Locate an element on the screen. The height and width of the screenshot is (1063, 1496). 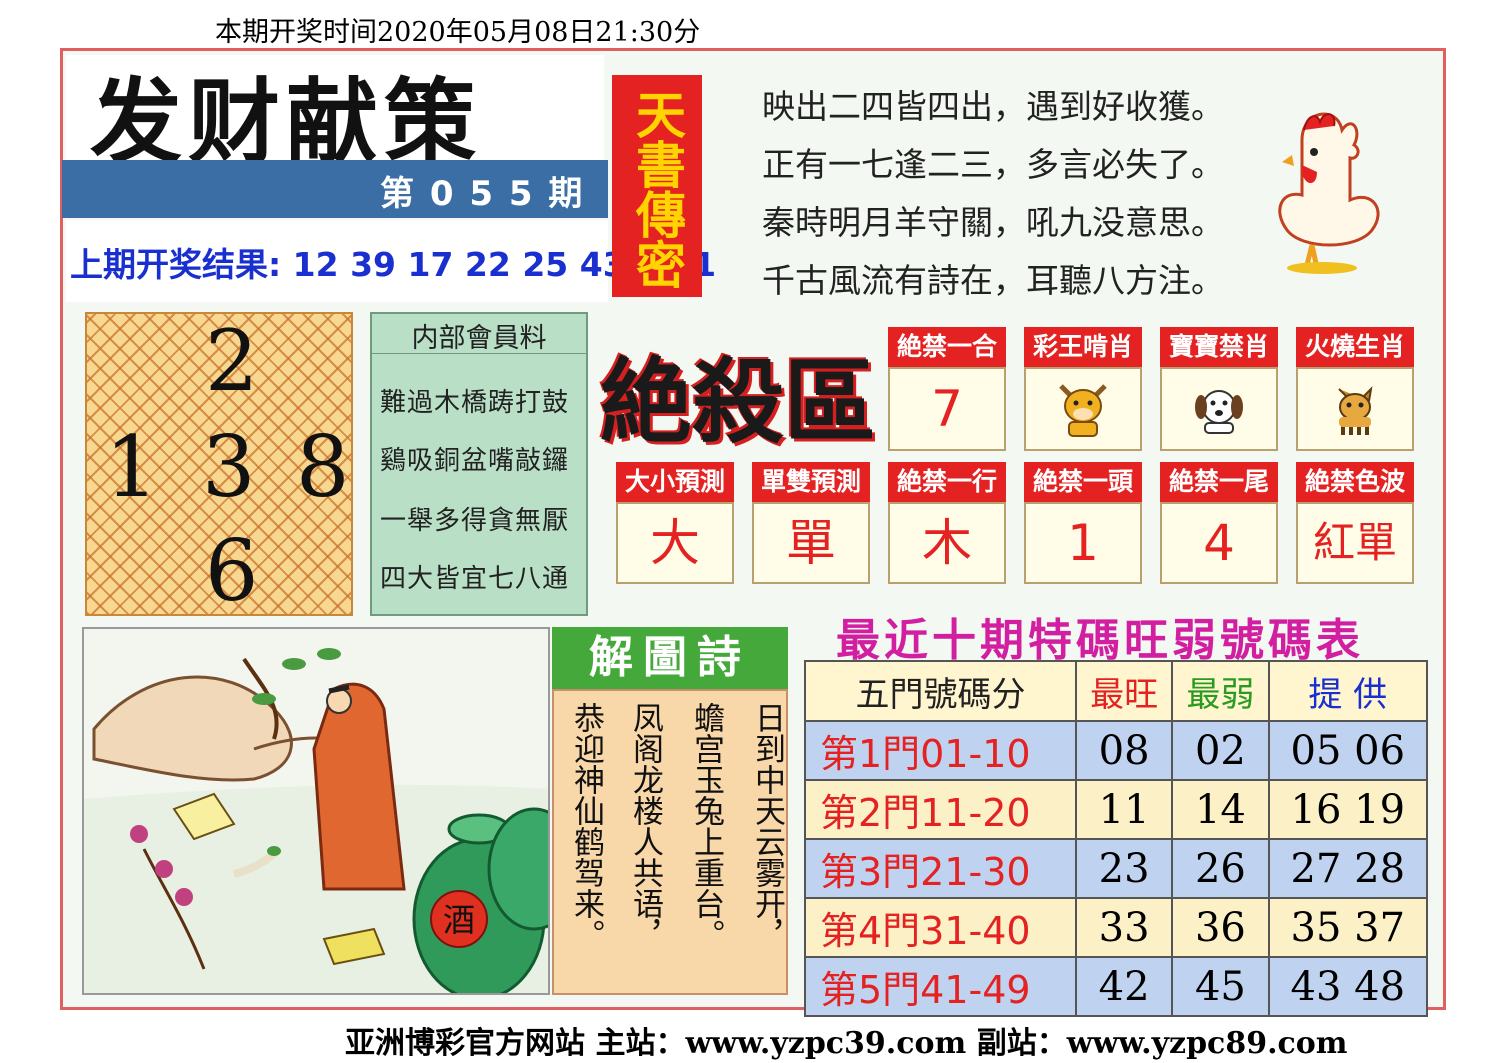
grid-number-left: 1 is located at coordinates (132, 467).